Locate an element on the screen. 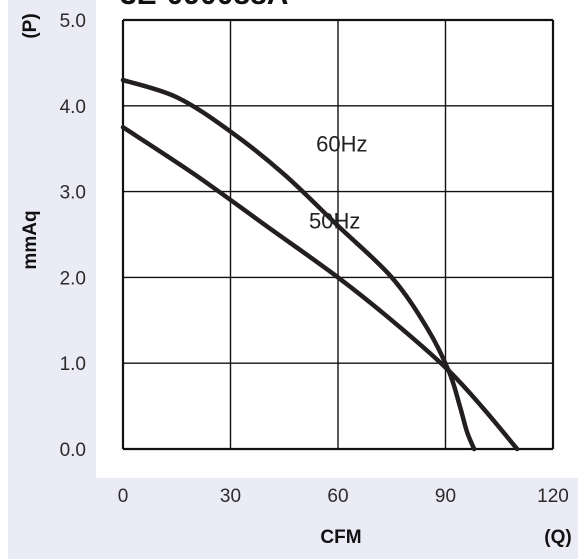 The height and width of the screenshot is (559, 578). chart-title: 3E-090088A is located at coordinates (204, 5).